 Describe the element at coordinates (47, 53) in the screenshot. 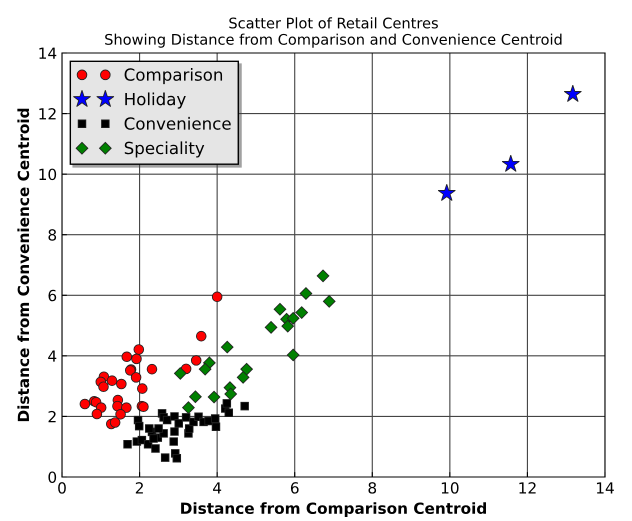

I see `y-tick-label: 14` at that location.